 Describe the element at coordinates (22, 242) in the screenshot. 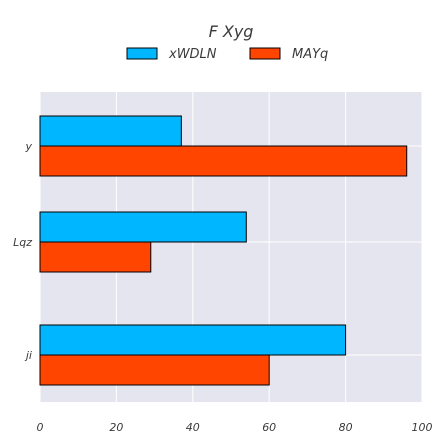

I see `category-label-1: Lqz` at that location.